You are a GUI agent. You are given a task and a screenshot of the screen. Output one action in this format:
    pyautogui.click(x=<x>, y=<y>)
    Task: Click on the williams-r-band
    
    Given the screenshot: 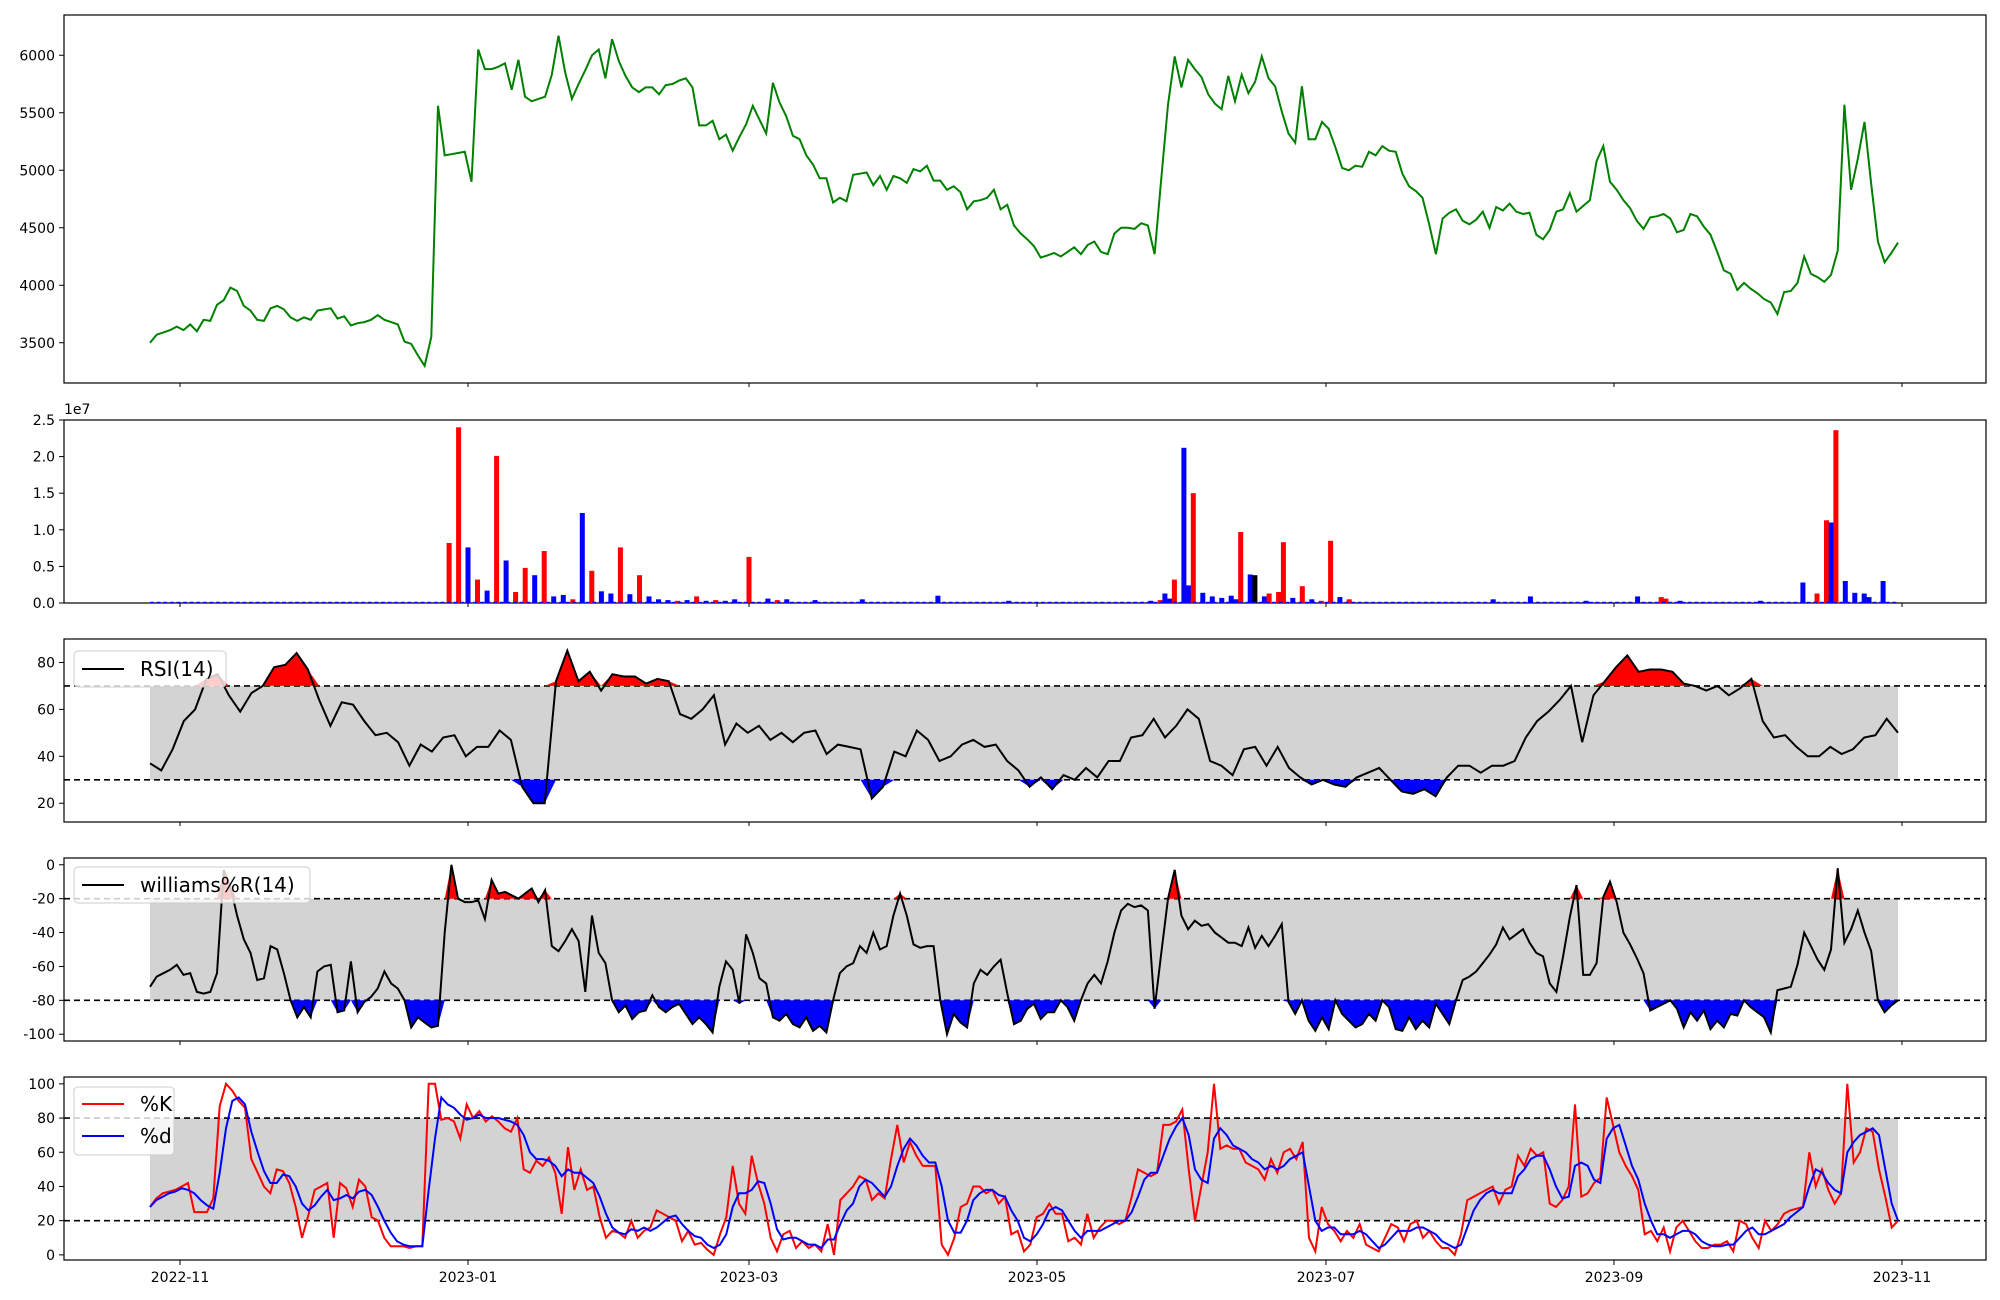 What is the action you would take?
    pyautogui.click(x=1024, y=949)
    